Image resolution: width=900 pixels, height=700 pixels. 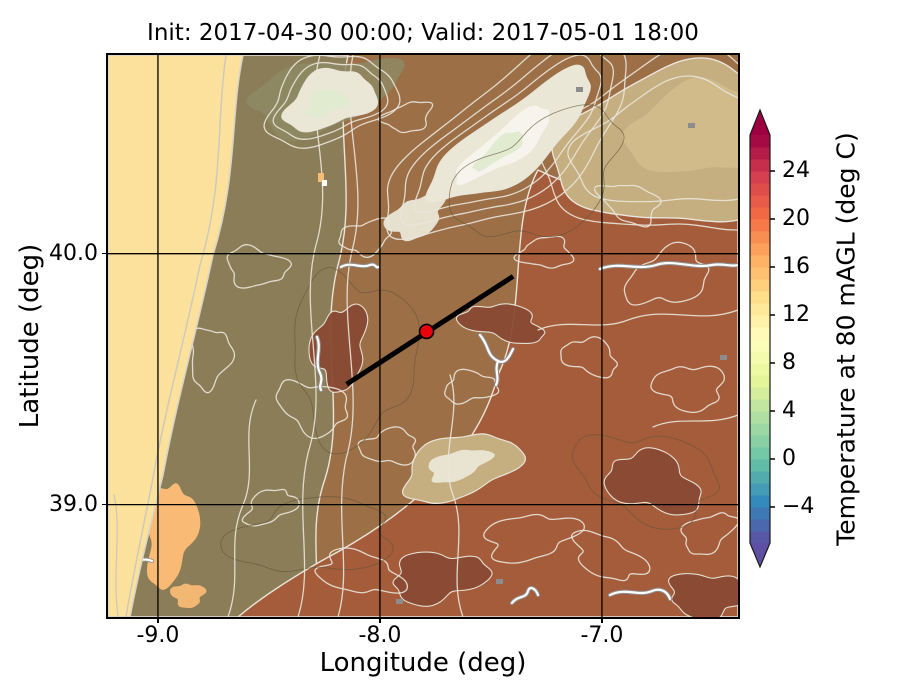 What do you see at coordinates (796, 314) in the screenshot?
I see `colorbar-tick-label: 12` at bounding box center [796, 314].